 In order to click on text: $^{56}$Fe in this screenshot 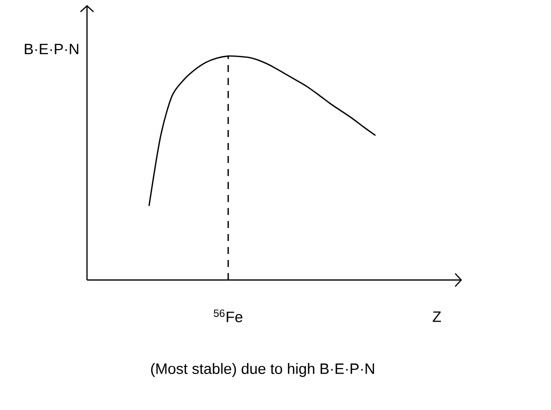, I will do `click(228, 316)`.